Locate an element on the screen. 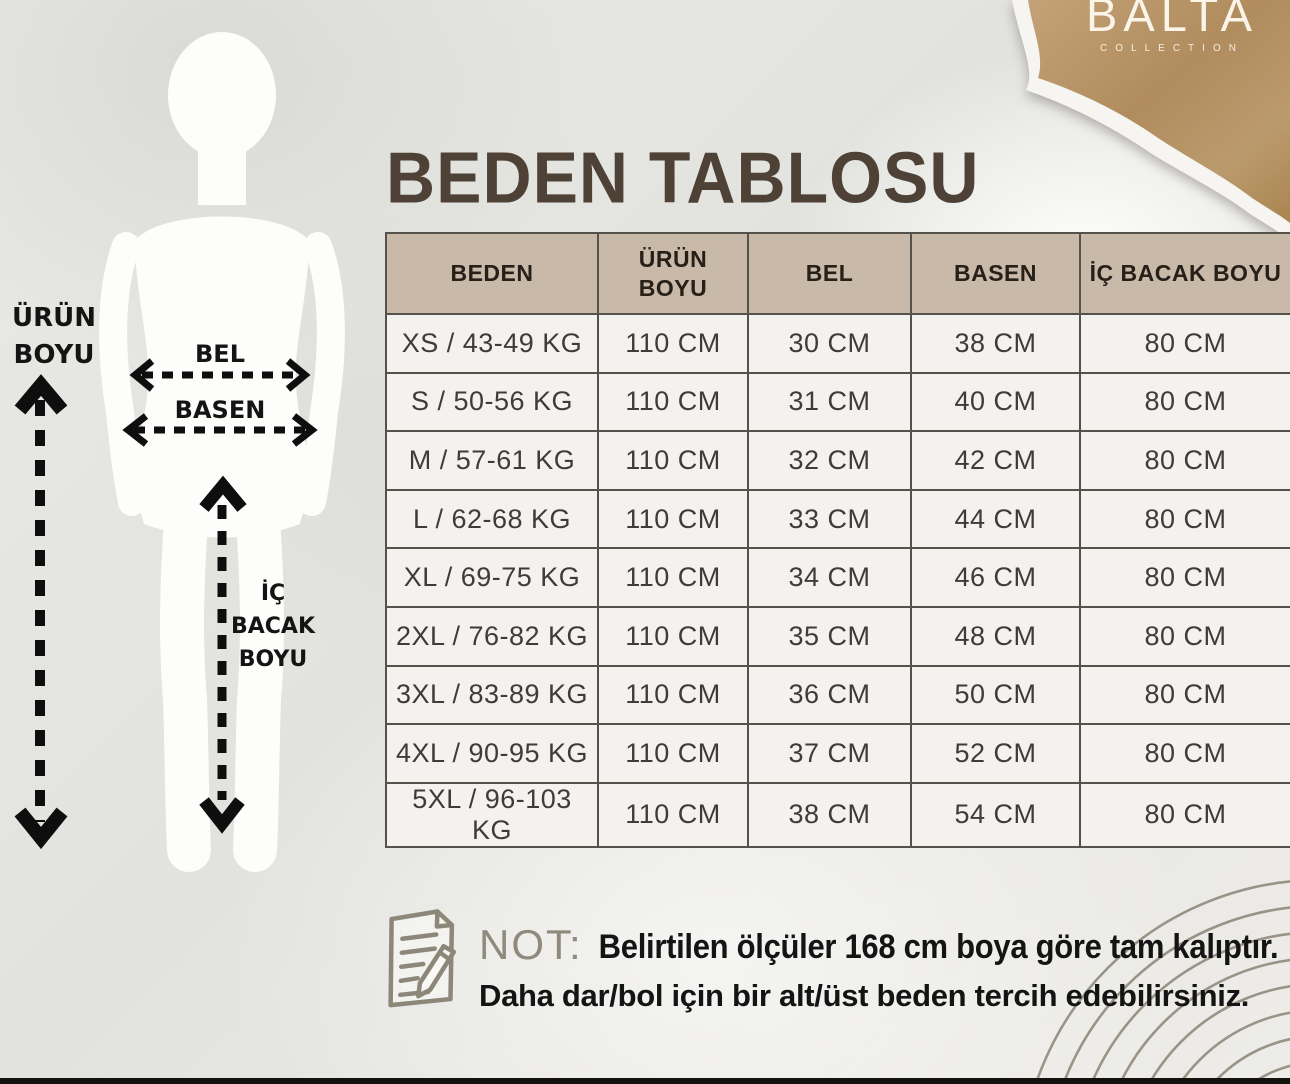 This screenshot has height=1084, width=1290. col-header-bel: BEL is located at coordinates (829, 273).